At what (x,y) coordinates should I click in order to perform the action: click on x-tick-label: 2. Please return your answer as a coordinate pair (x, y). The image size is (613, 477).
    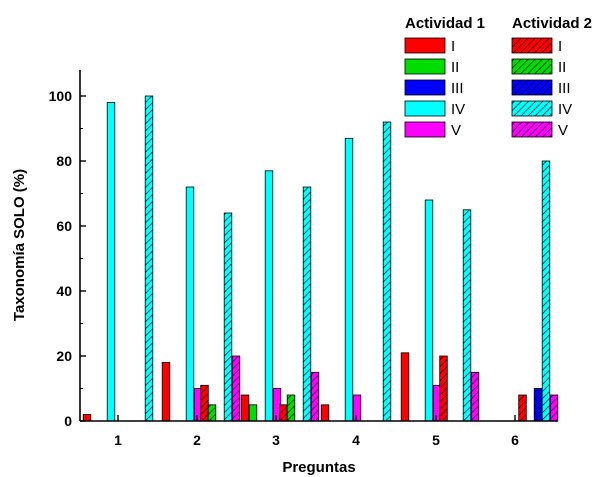
    Looking at the image, I should click on (197, 440).